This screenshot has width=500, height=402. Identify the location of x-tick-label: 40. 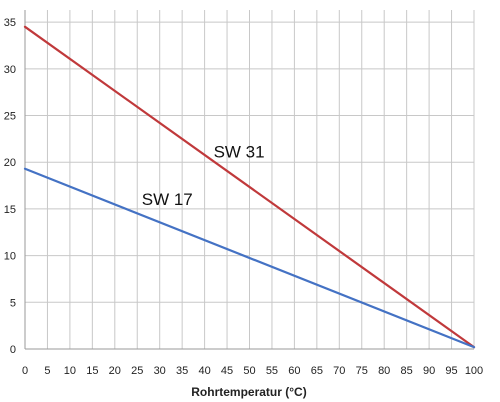
(204, 371).